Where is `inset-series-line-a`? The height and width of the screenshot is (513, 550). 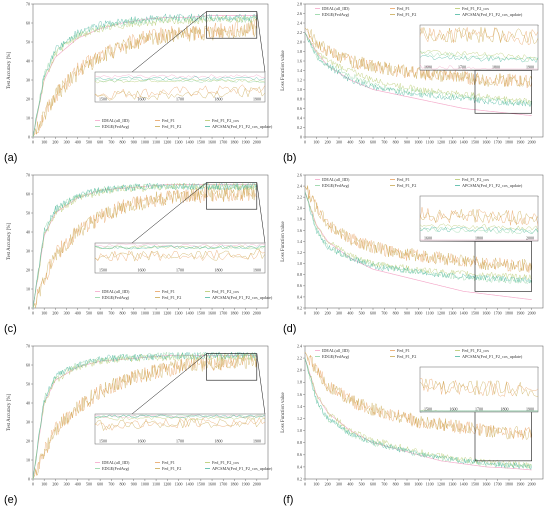
inset-series-line-a is located at coordinates (180, 91).